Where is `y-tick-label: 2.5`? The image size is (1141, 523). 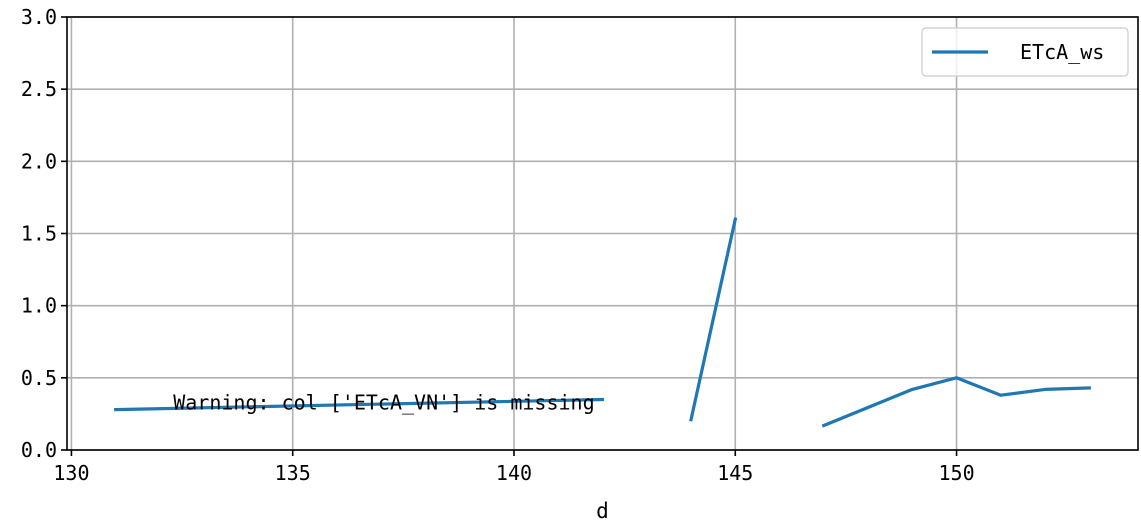 y-tick-label: 2.5 is located at coordinates (39, 89).